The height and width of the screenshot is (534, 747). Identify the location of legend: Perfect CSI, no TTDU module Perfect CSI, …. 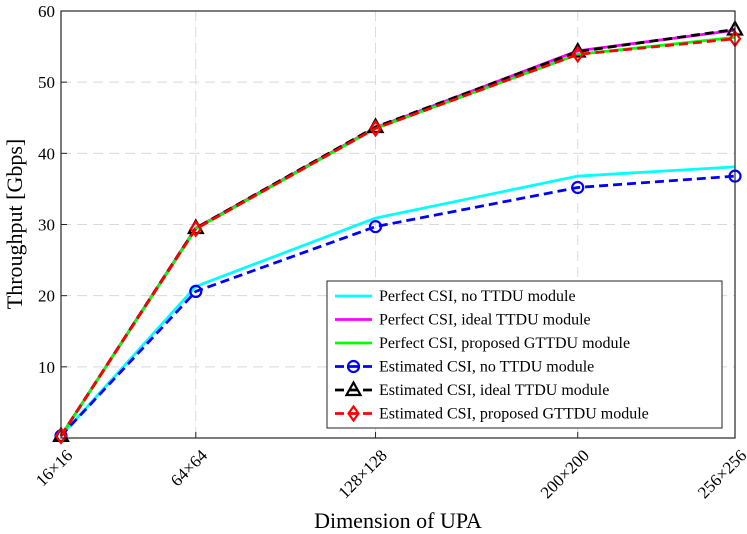
(524, 354).